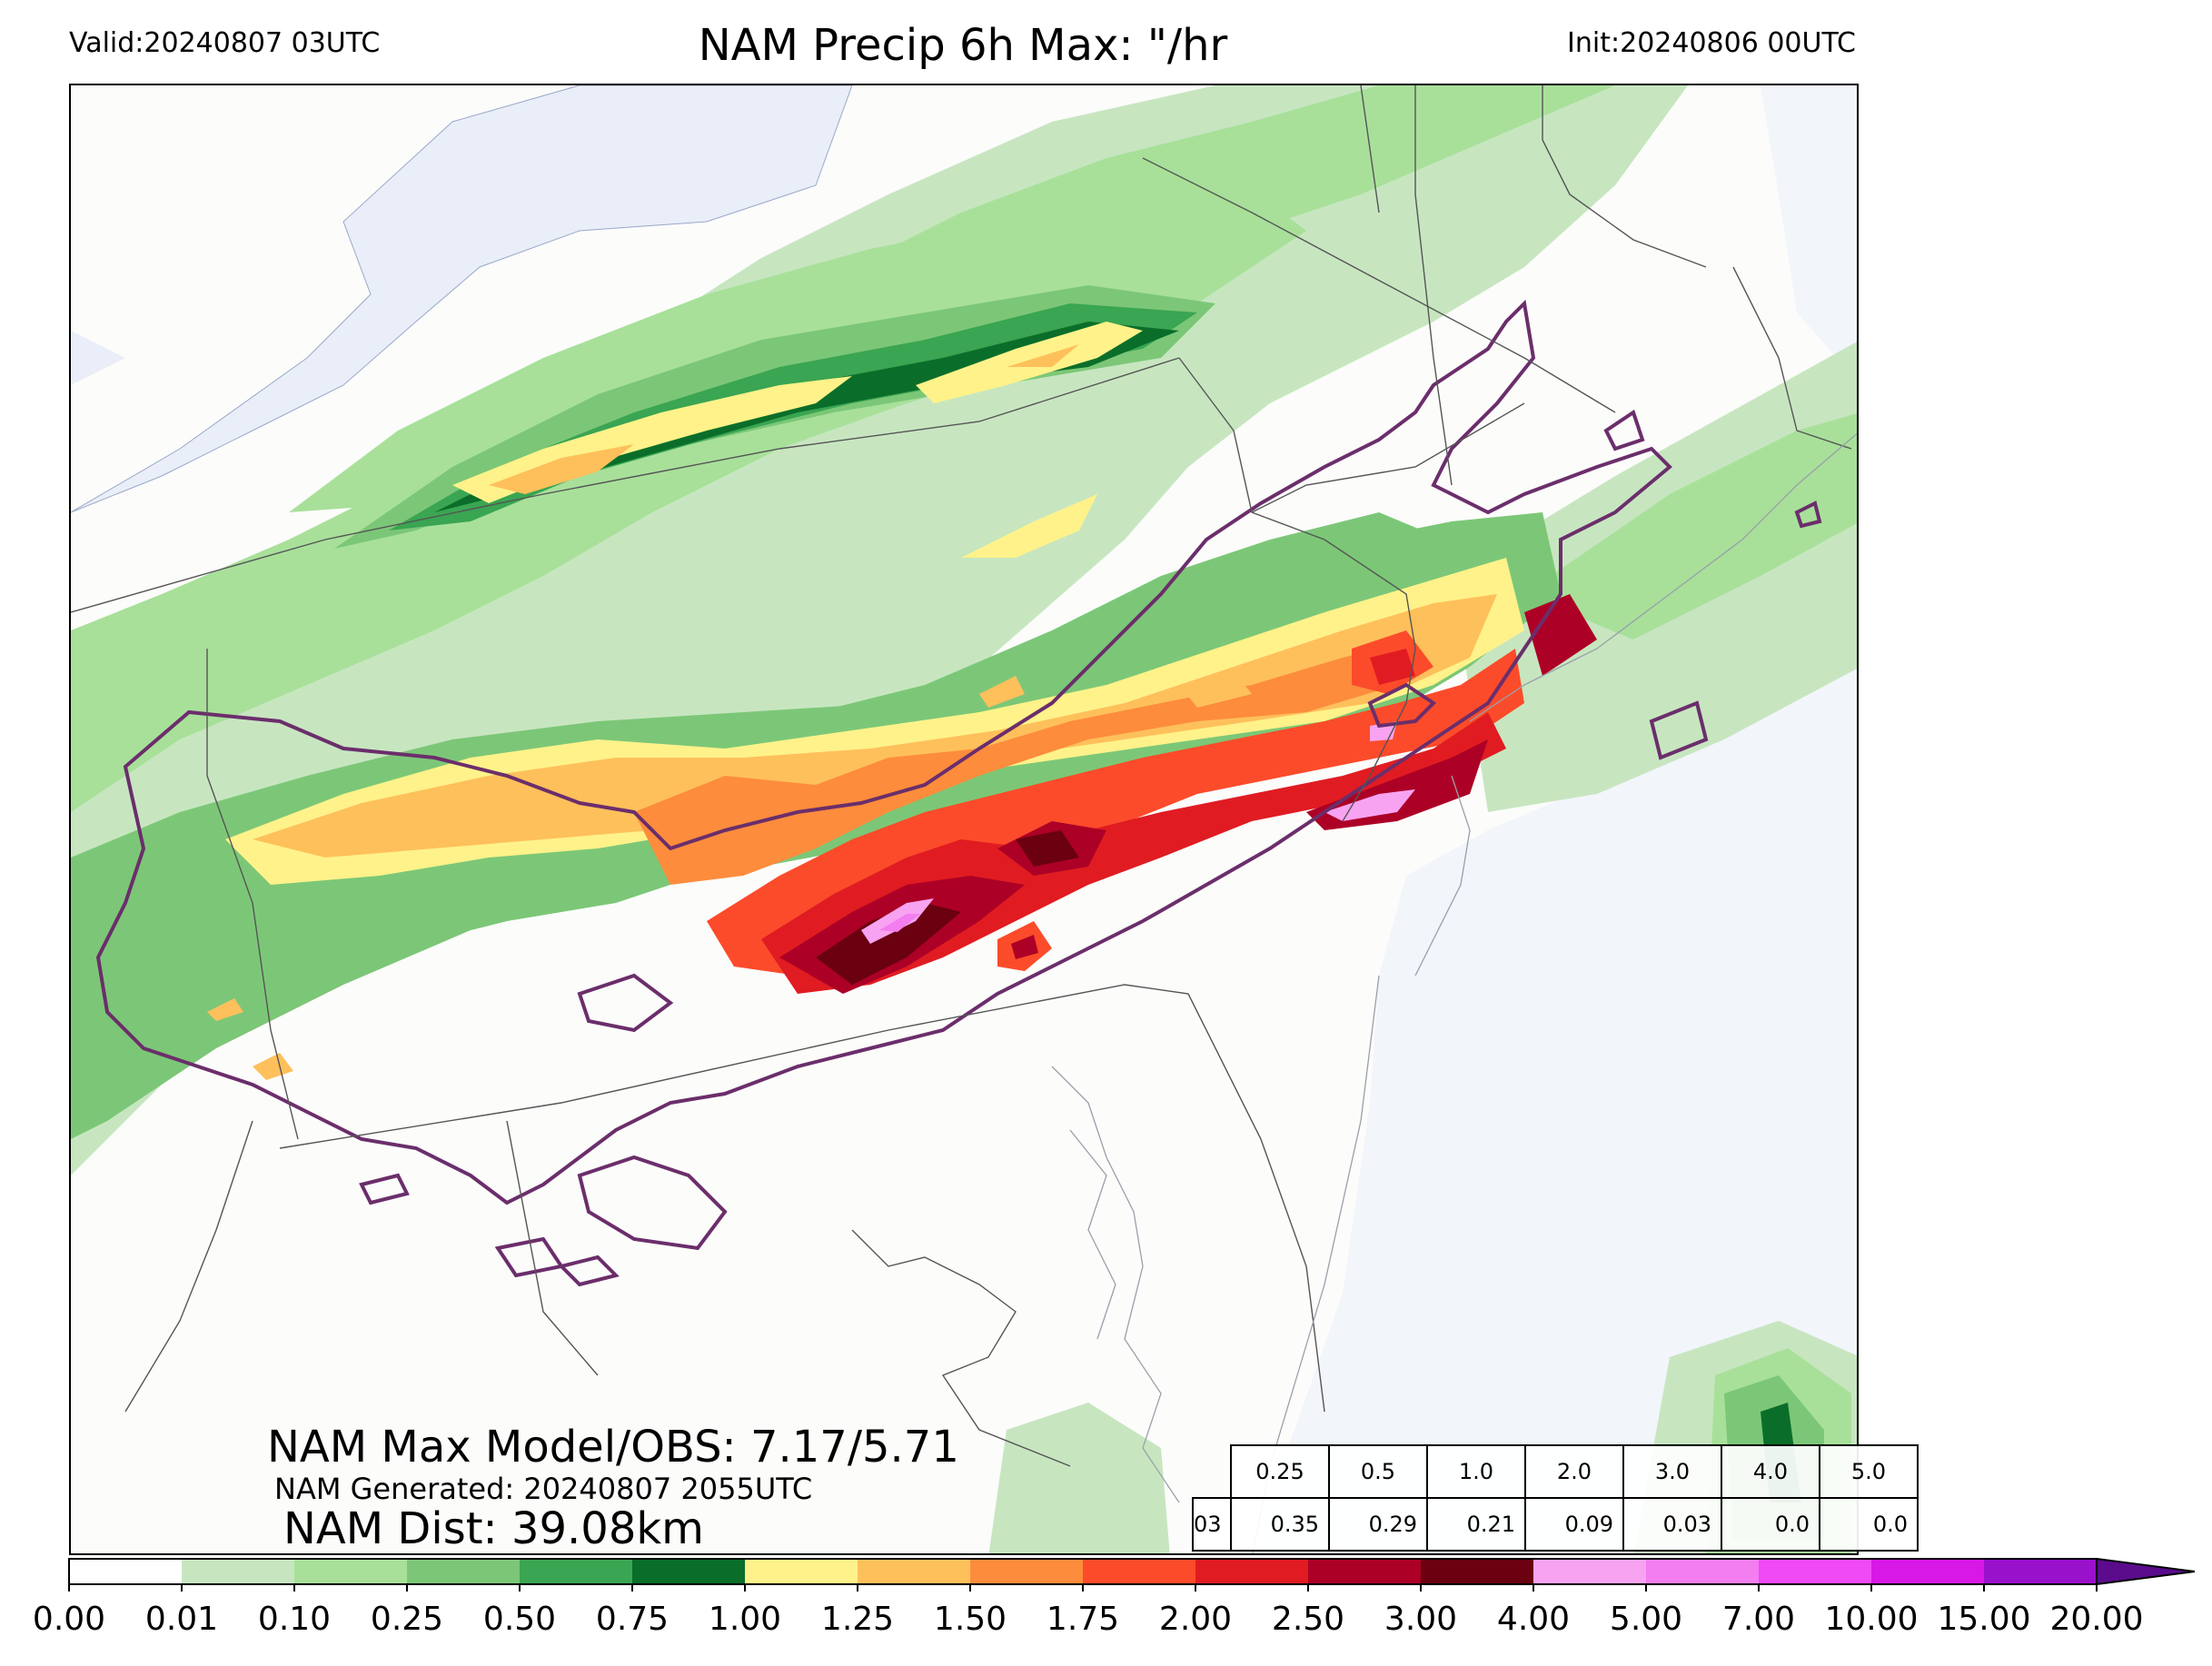 The height and width of the screenshot is (1666, 2212). What do you see at coordinates (1212, 1524) in the screenshot?
I see `hour-cell: 03` at bounding box center [1212, 1524].